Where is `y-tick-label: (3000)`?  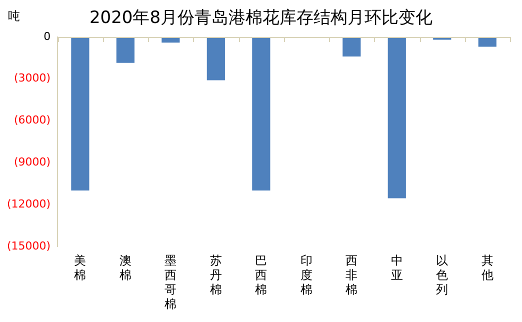
y-tick-label: (3000) is located at coordinates (32, 78).